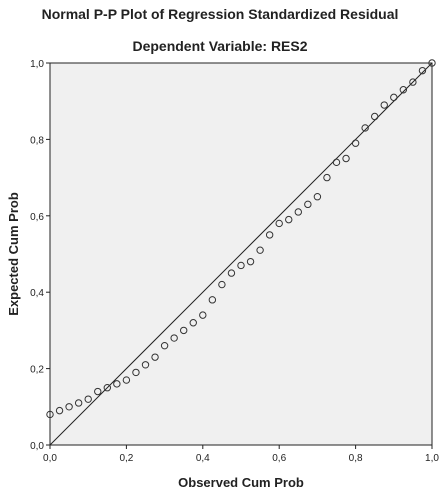 The height and width of the screenshot is (492, 440). What do you see at coordinates (50, 458) in the screenshot?
I see `x-tick-label: 0,0` at bounding box center [50, 458].